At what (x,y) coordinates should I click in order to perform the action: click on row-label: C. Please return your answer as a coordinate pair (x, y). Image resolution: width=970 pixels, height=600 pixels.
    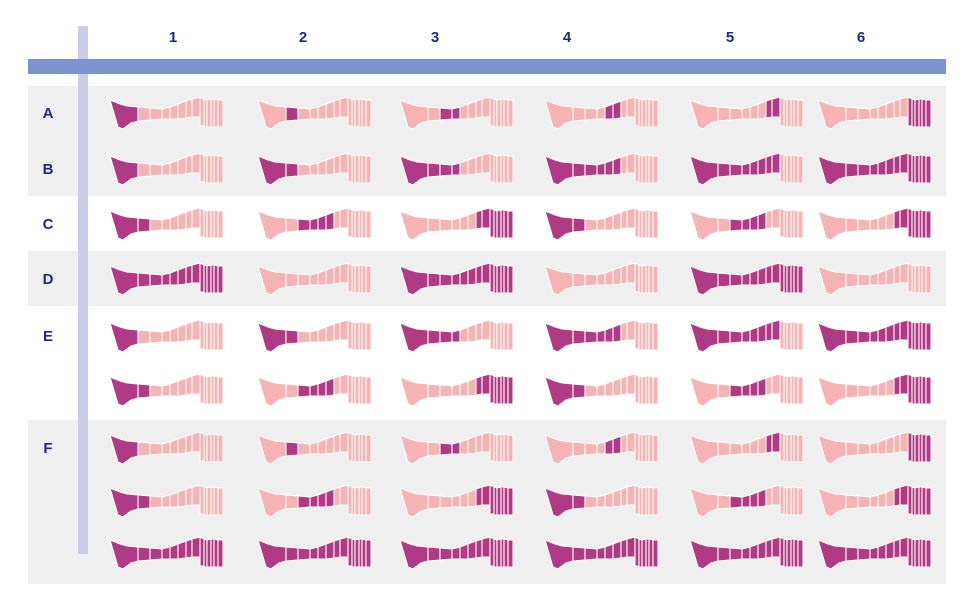
    Looking at the image, I should click on (48, 224).